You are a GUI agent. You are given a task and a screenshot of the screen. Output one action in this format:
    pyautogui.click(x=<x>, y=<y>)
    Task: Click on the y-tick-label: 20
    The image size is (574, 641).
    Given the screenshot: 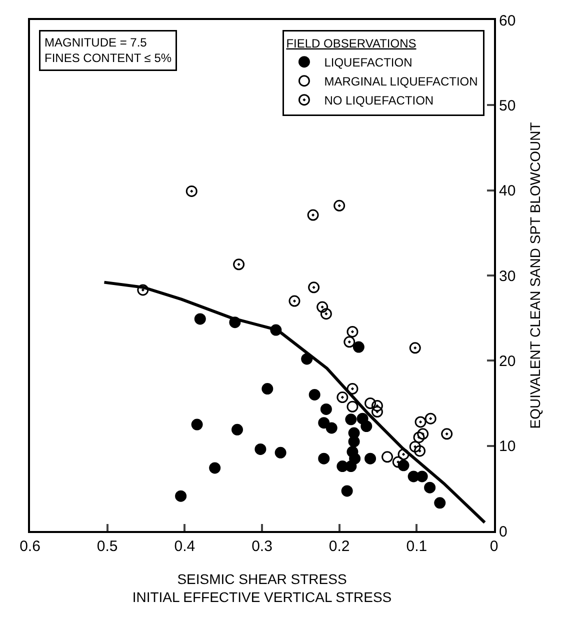 What is the action you would take?
    pyautogui.click(x=507, y=361)
    